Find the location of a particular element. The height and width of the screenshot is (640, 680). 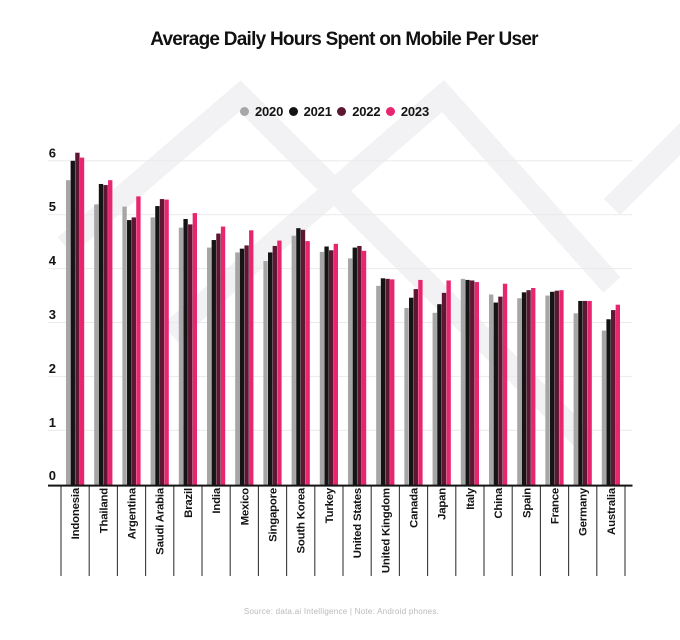

svg-text: Canada is located at coordinates (415, 507).